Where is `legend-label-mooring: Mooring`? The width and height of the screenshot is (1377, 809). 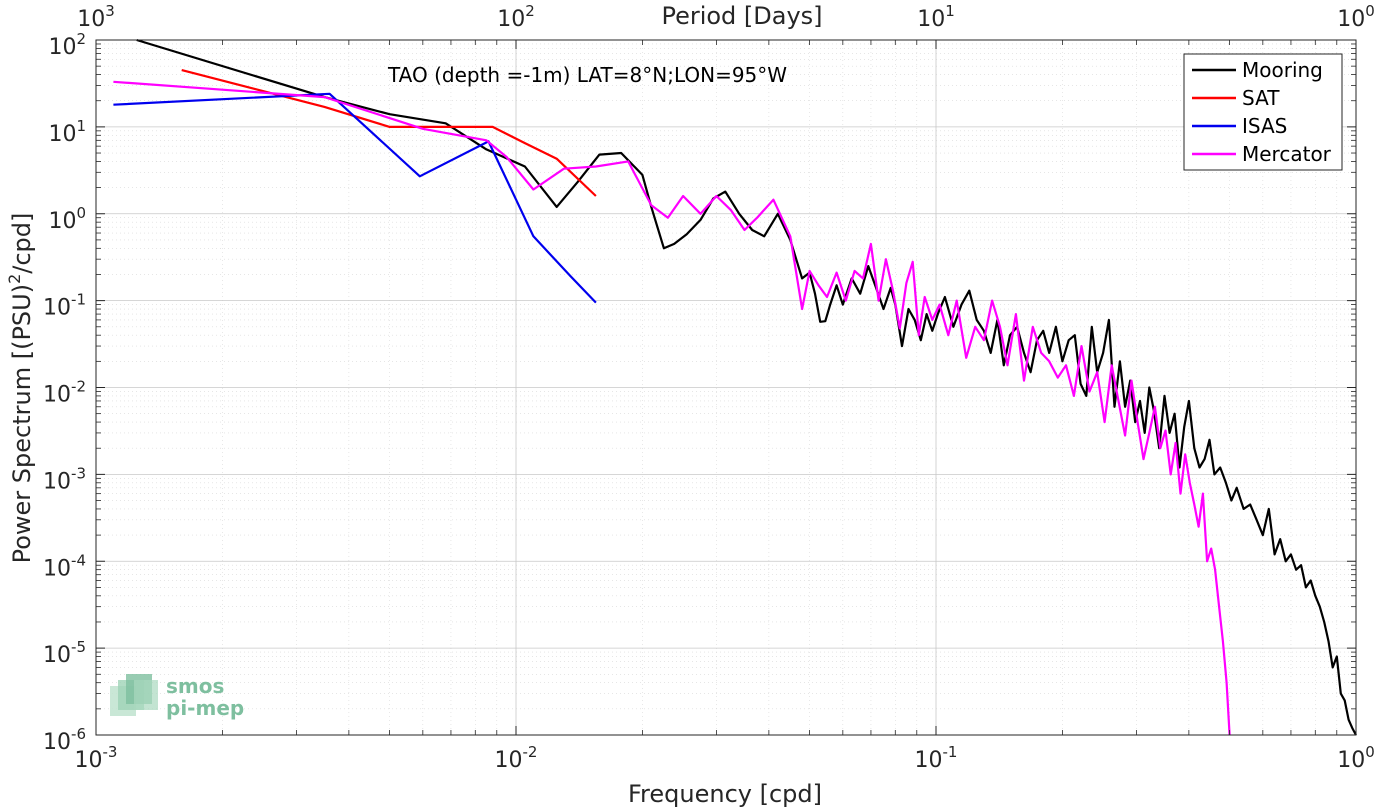
legend-label-mooring: Mooring is located at coordinates (1282, 70).